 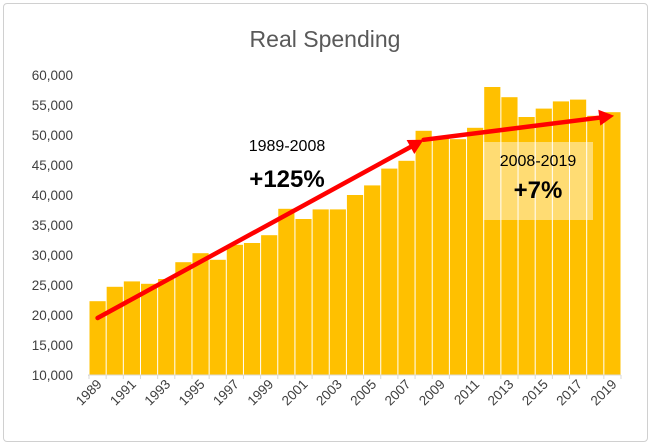 What do you see at coordinates (372, 280) in the screenshot?
I see `bar-2005` at bounding box center [372, 280].